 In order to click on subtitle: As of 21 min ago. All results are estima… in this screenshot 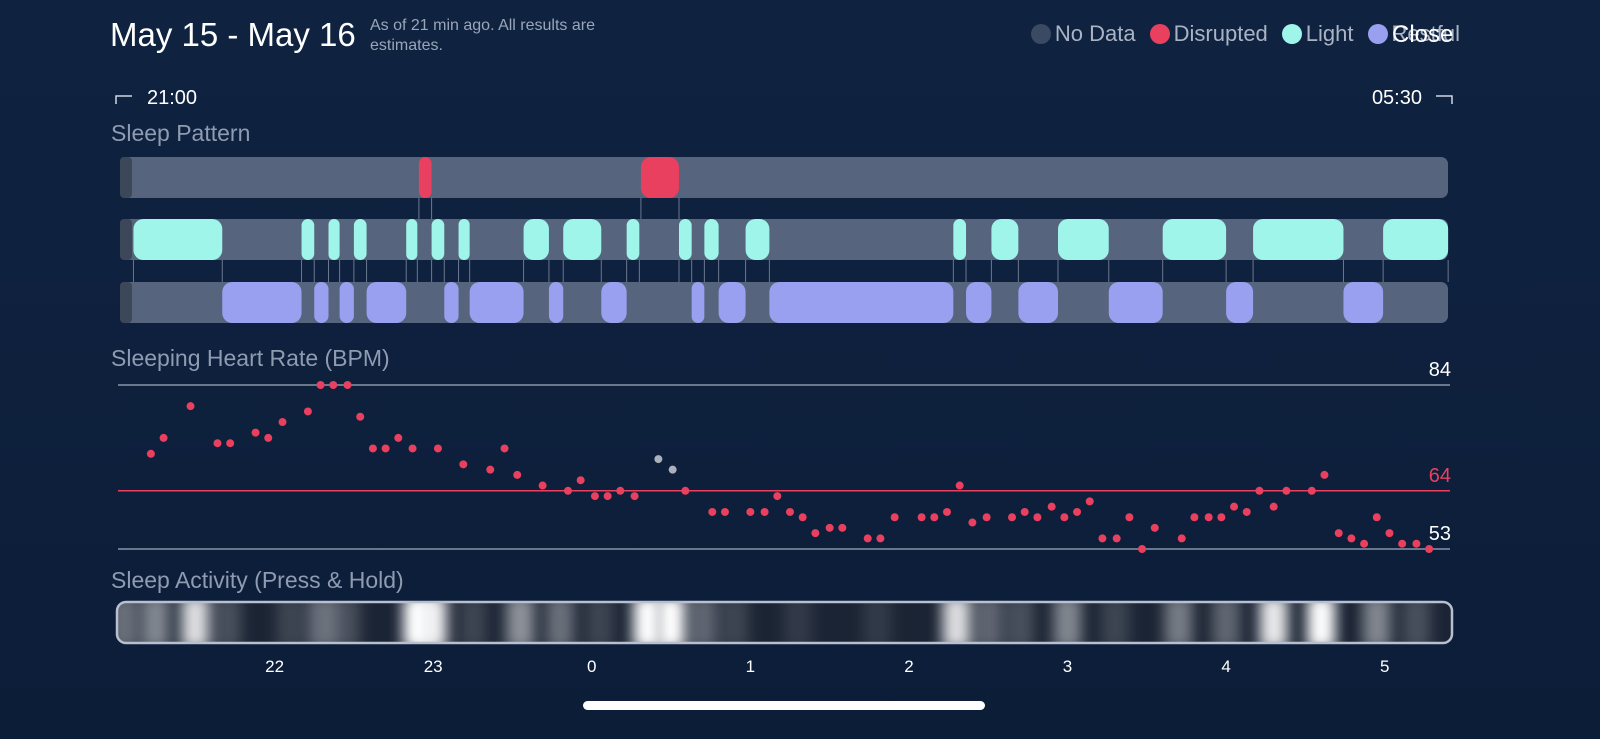, I will do `click(482, 35)`.